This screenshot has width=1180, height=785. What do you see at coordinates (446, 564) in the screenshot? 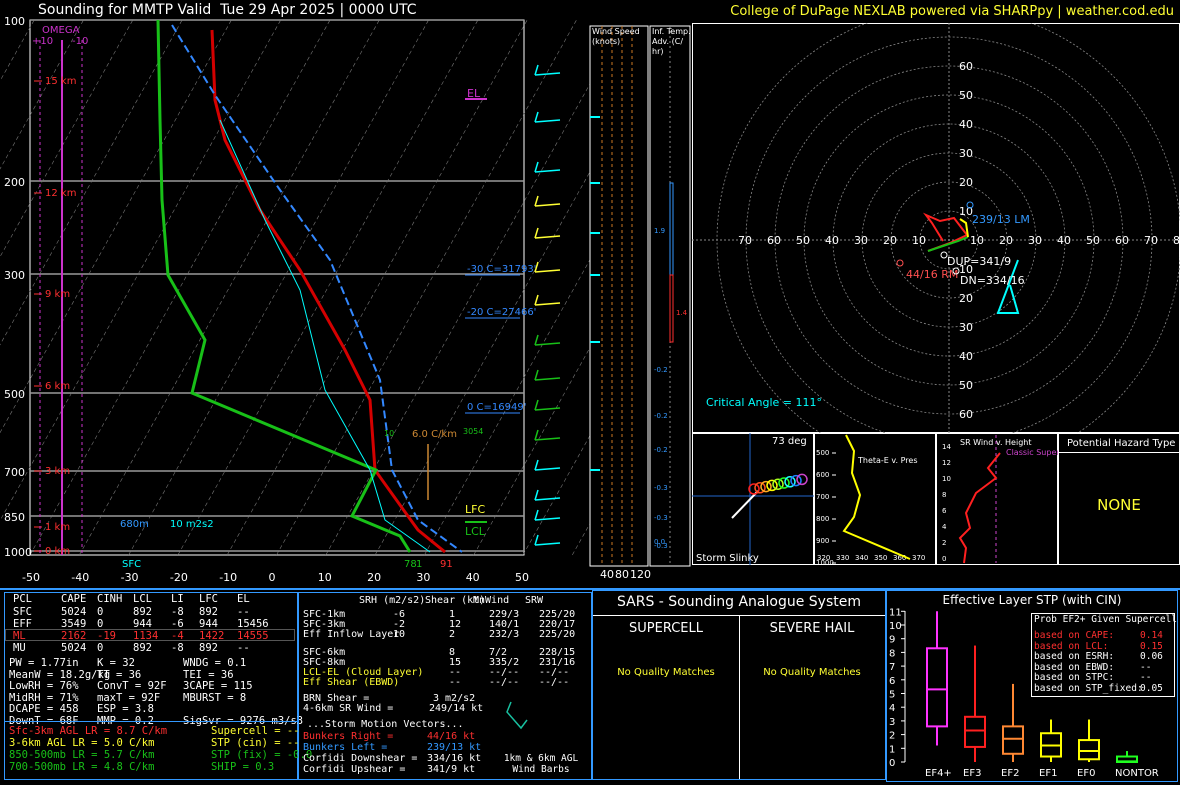
I see `sfc-temp2-label: 91` at bounding box center [446, 564].